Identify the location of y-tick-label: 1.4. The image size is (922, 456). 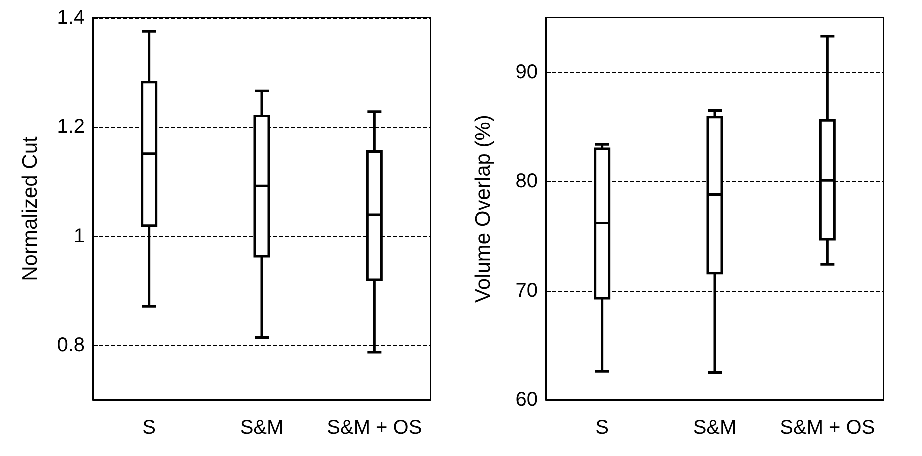
(71, 18).